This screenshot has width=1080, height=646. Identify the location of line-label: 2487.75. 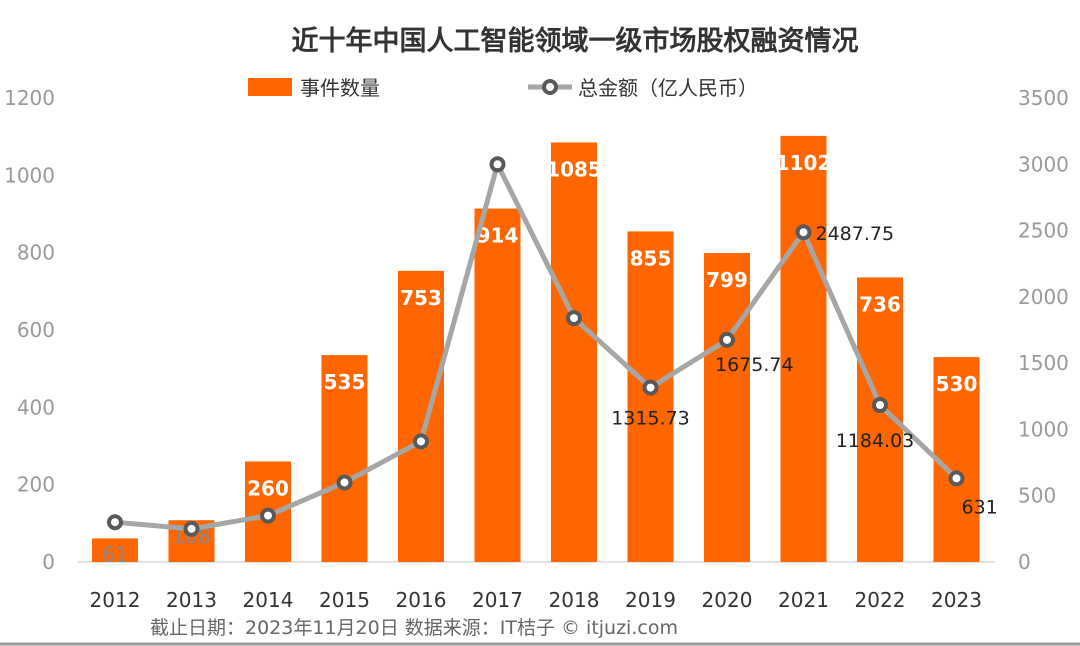
(855, 234).